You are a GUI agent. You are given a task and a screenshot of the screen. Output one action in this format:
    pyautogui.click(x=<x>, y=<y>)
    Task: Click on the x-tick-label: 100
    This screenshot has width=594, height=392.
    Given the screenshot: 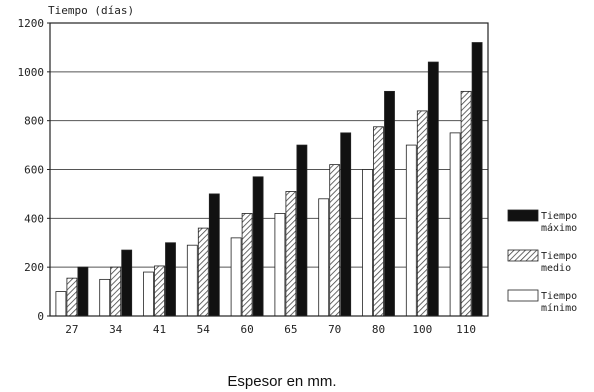 What is the action you would take?
    pyautogui.click(x=422, y=329)
    